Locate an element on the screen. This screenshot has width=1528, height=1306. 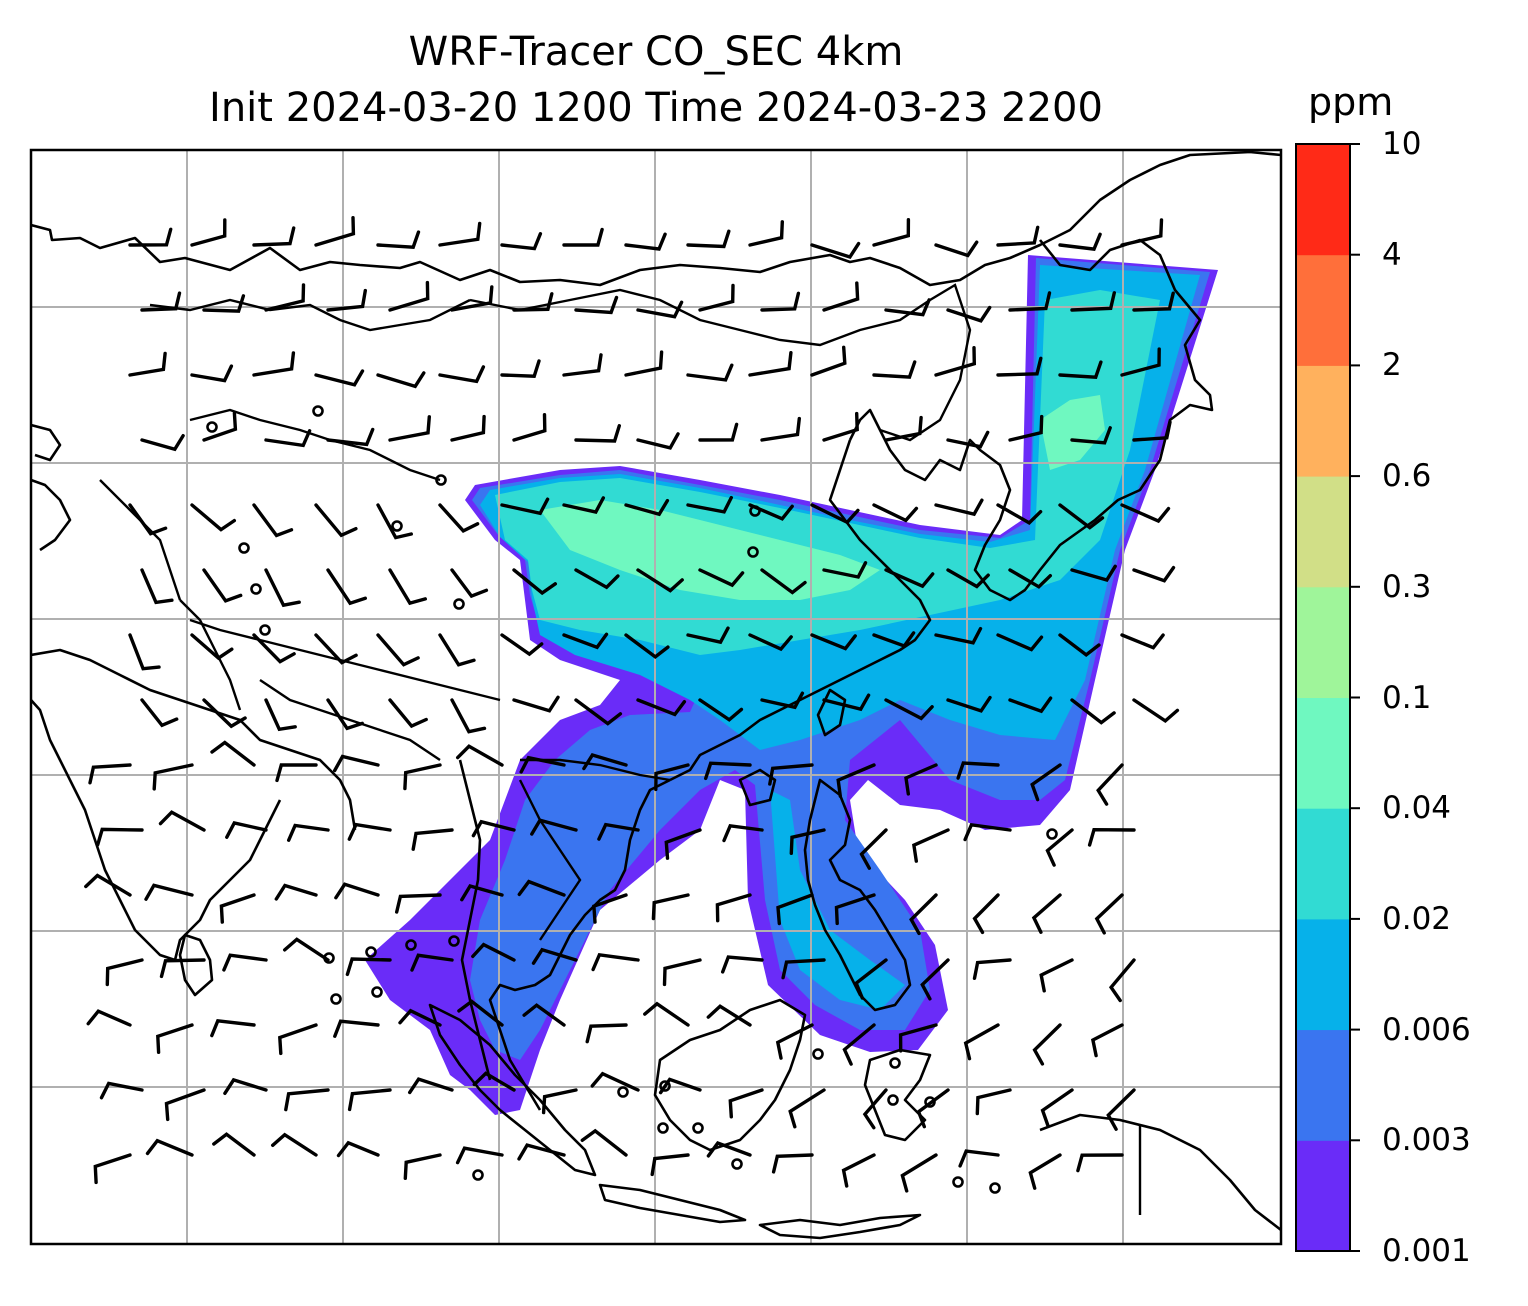
colorbar-tick-label: 0.1 is located at coordinates (1407, 697).